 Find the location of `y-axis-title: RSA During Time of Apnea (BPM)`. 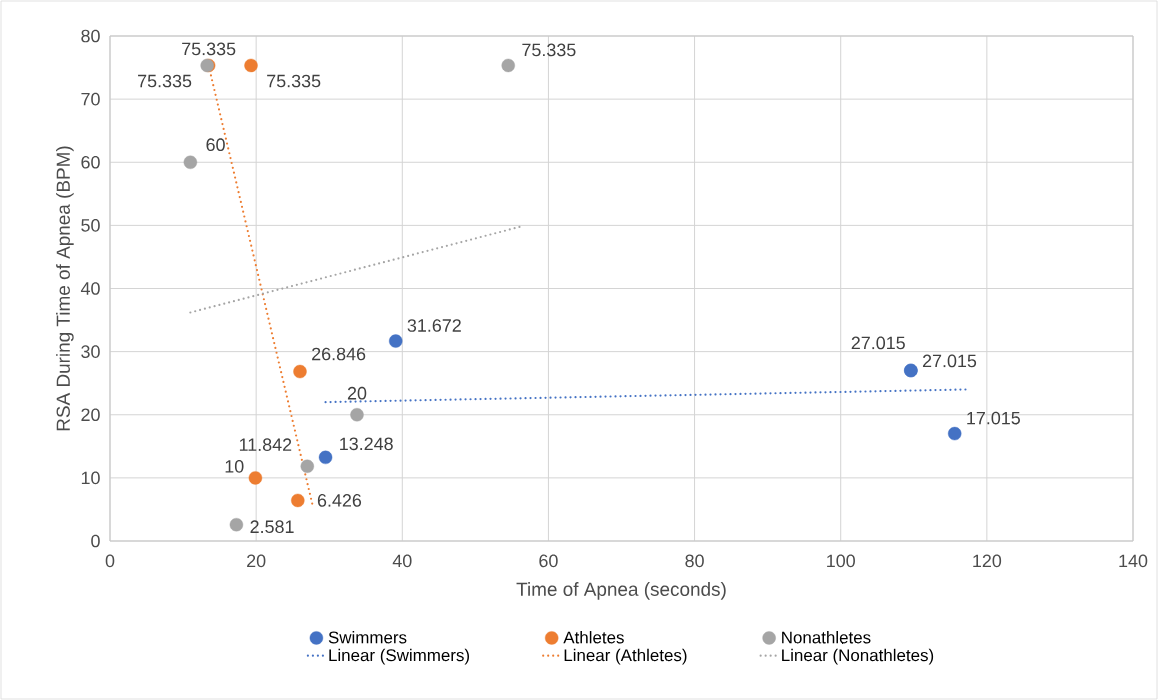

y-axis-title: RSA During Time of Apnea (BPM) is located at coordinates (65, 288).